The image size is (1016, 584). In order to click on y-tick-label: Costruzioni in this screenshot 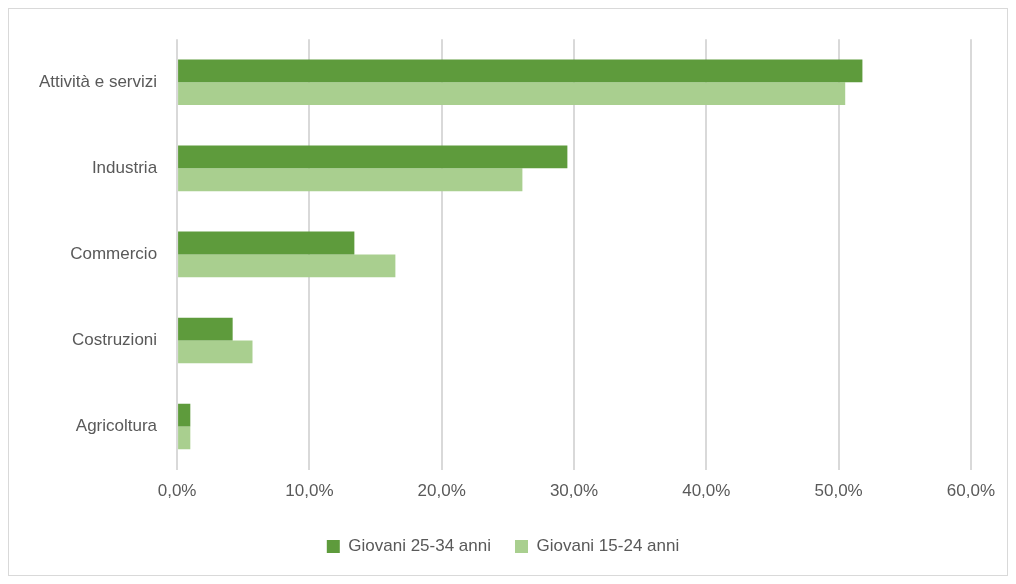, I will do `click(115, 340)`.